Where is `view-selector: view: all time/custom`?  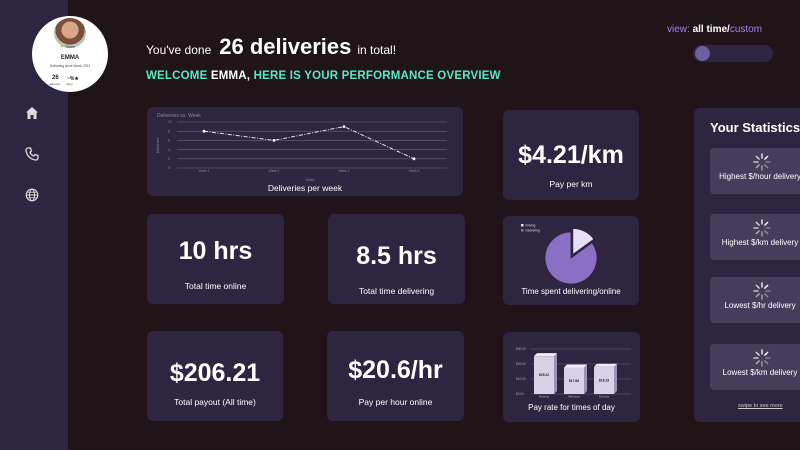
view-selector: view: all time/custom is located at coordinates (714, 29).